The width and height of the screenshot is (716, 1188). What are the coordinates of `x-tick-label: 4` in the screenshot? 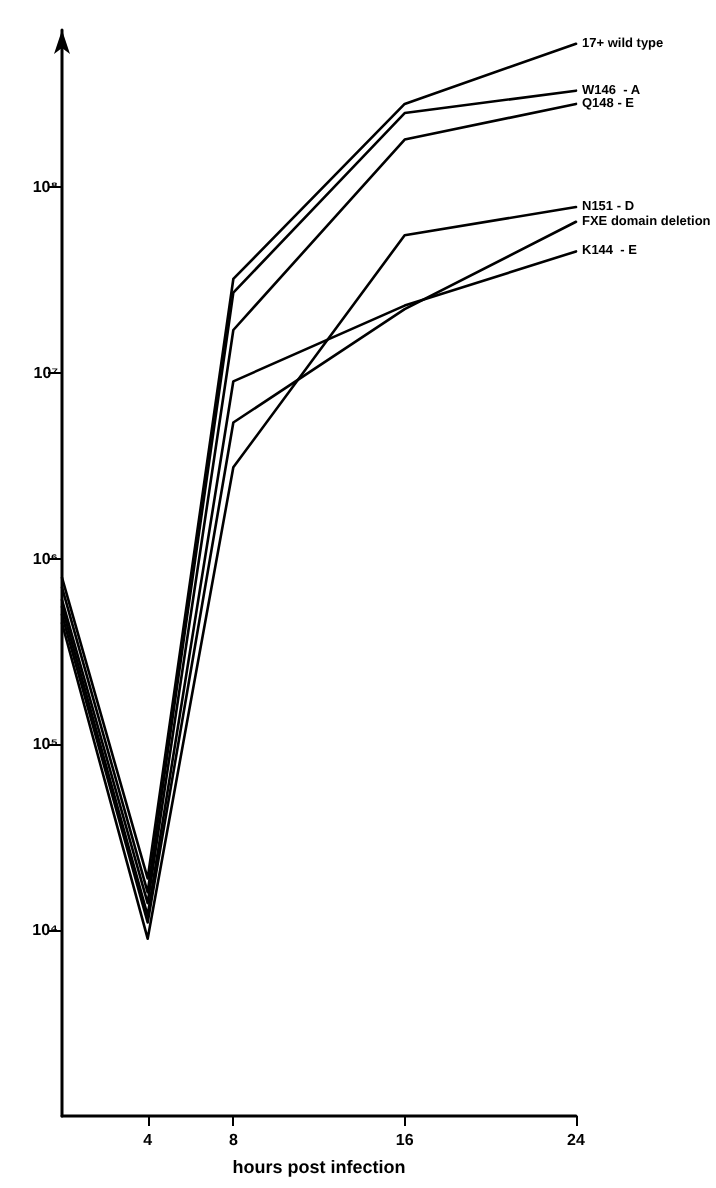 It's located at (148, 1140).